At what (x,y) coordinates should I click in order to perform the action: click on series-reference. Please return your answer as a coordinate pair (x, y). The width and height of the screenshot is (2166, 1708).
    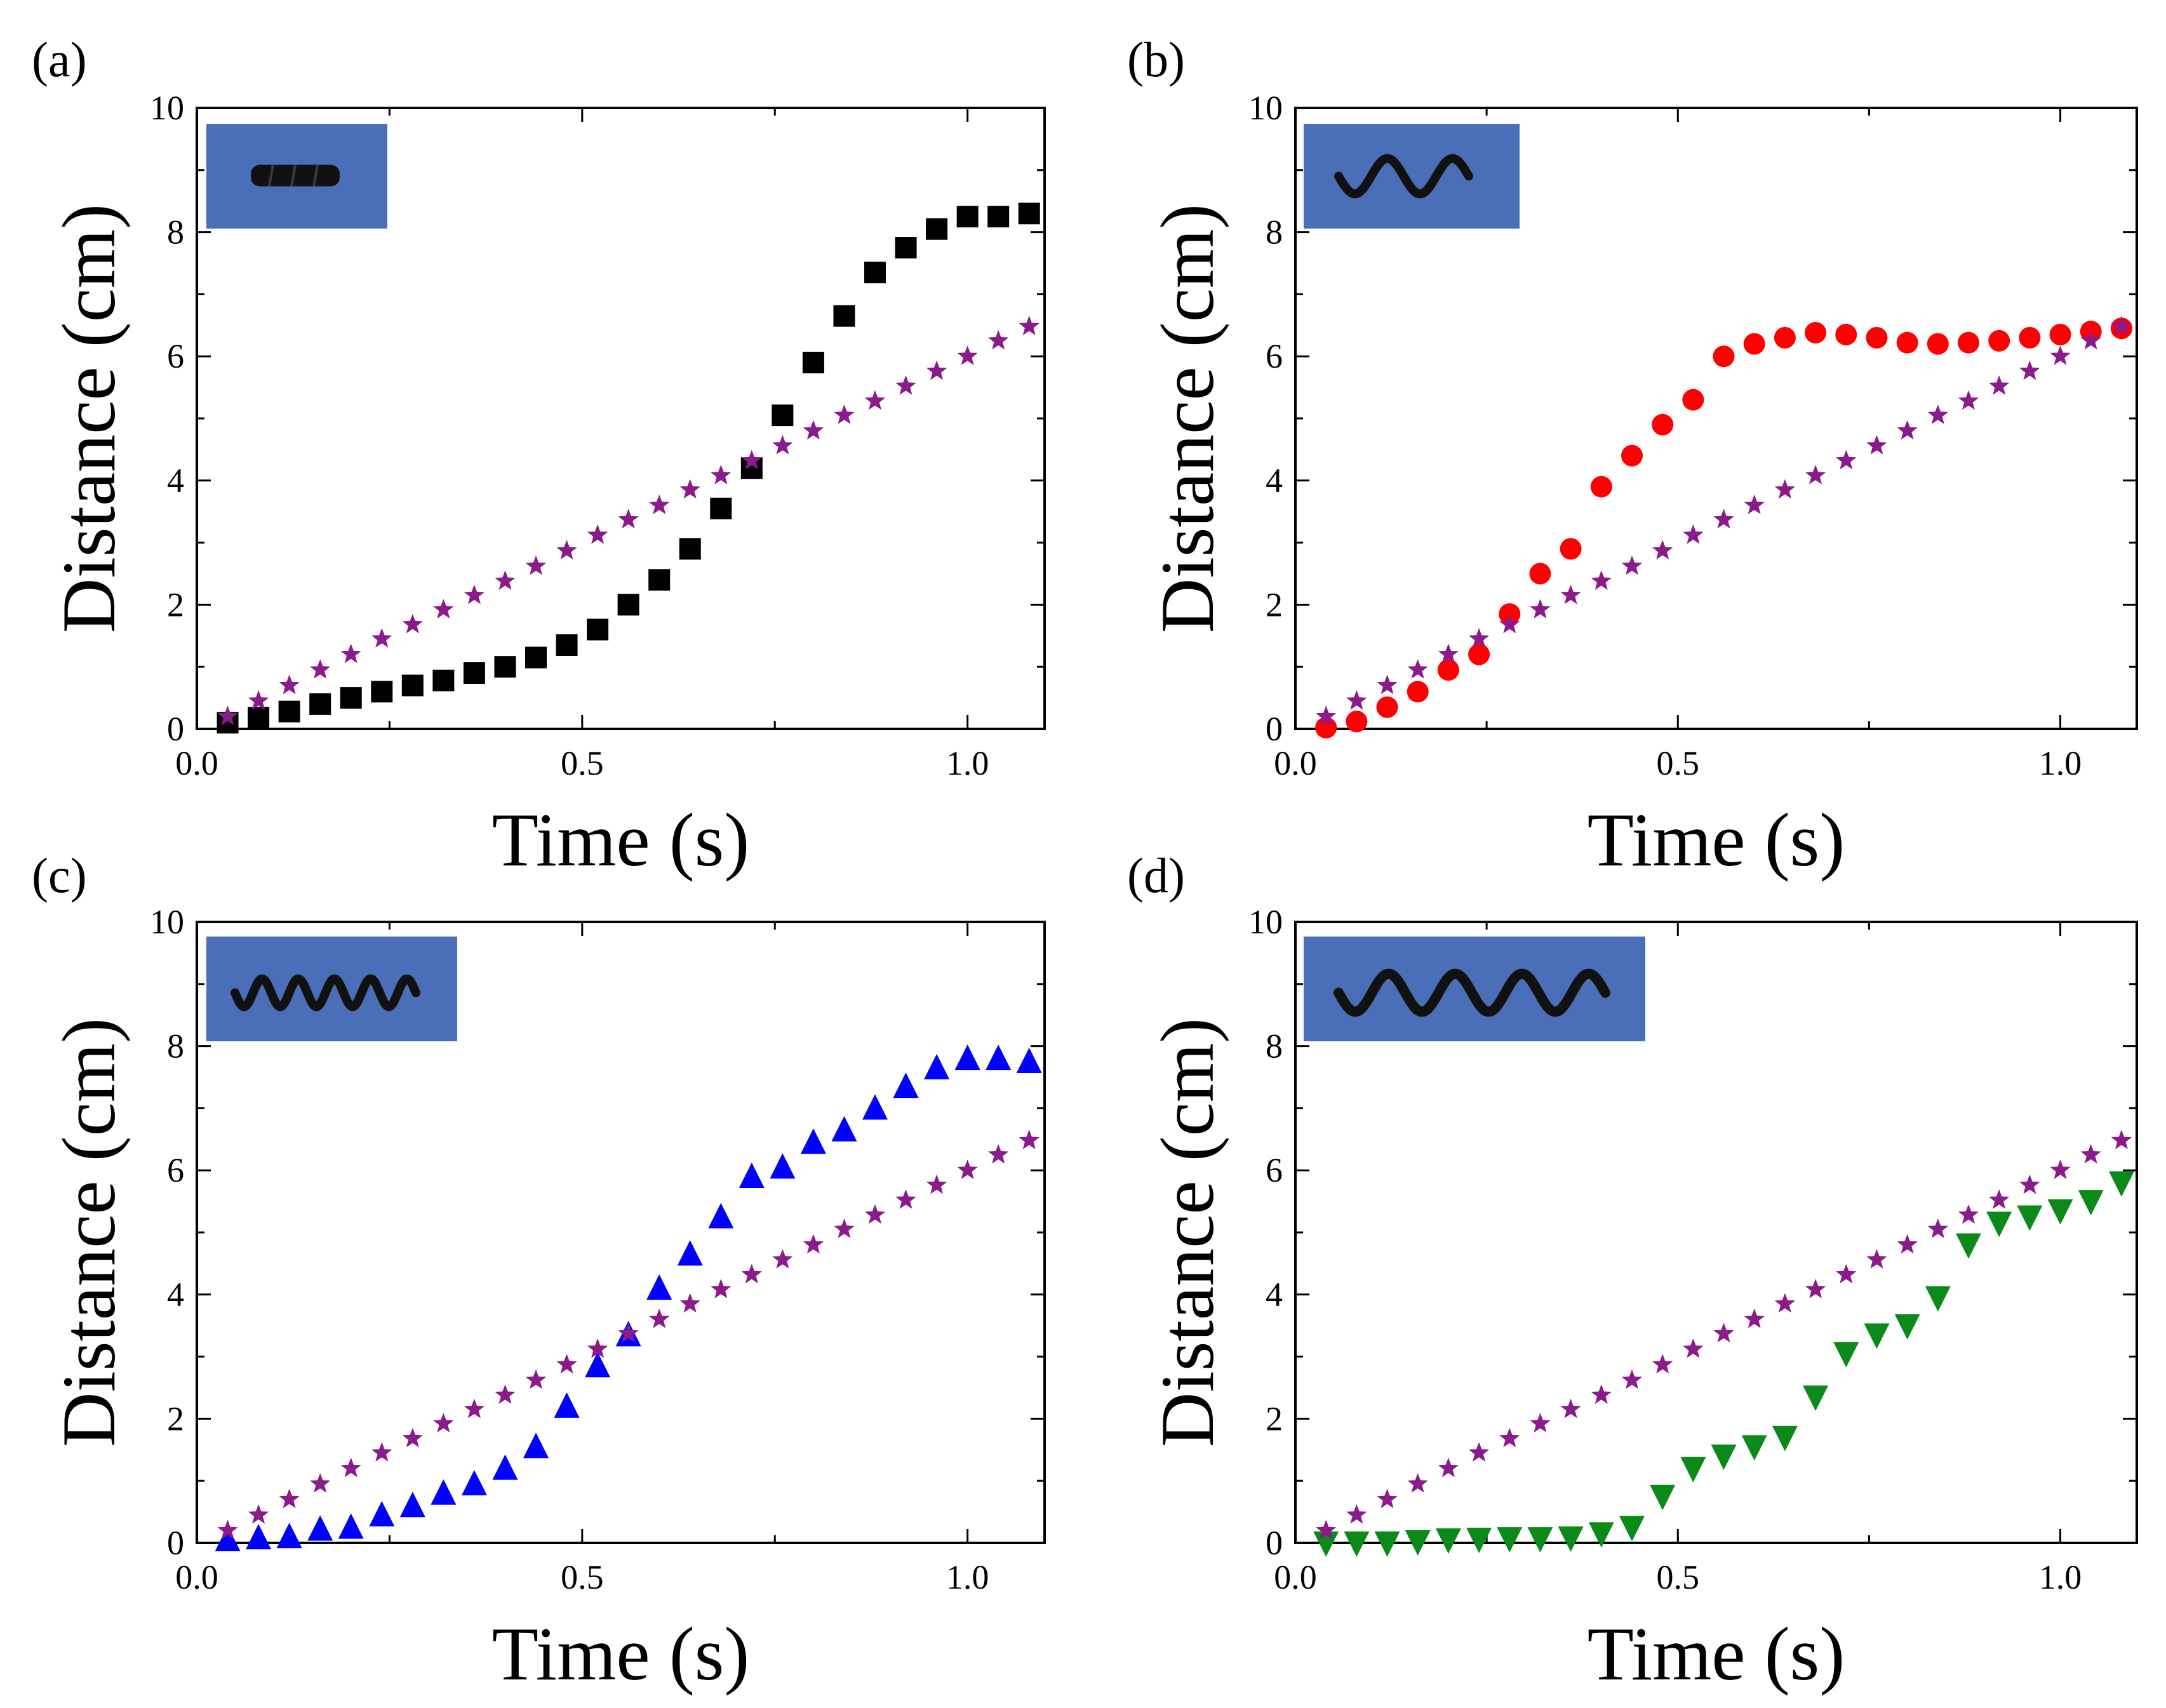
    Looking at the image, I should click on (1724, 521).